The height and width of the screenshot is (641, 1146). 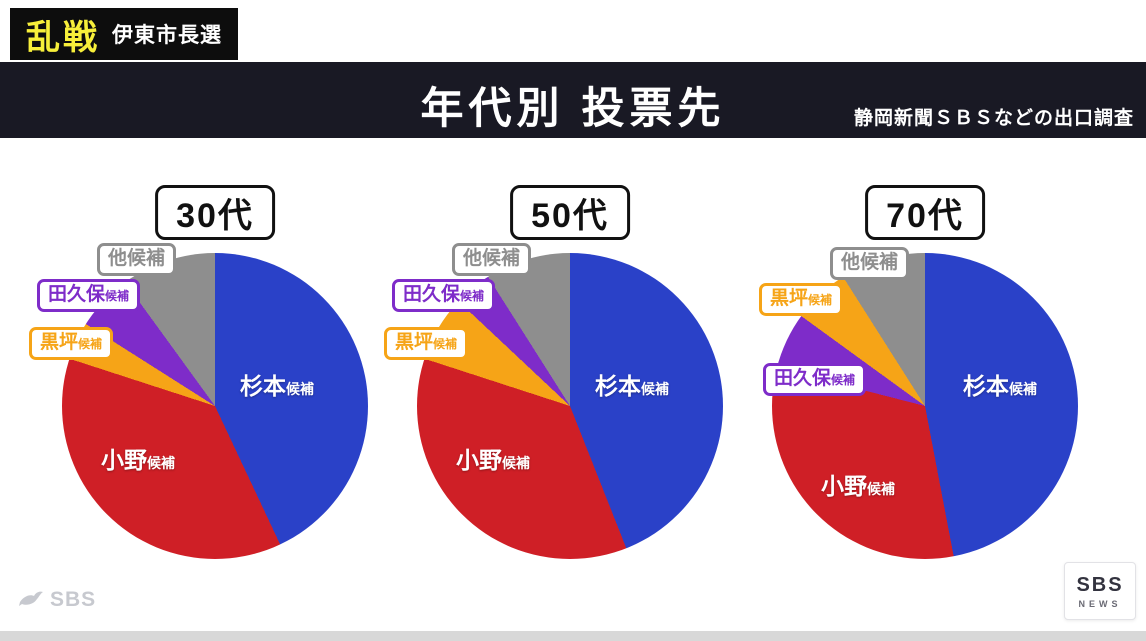 What do you see at coordinates (167, 35) in the screenshot?
I see `badge-subtitle: 伊東市長選` at bounding box center [167, 35].